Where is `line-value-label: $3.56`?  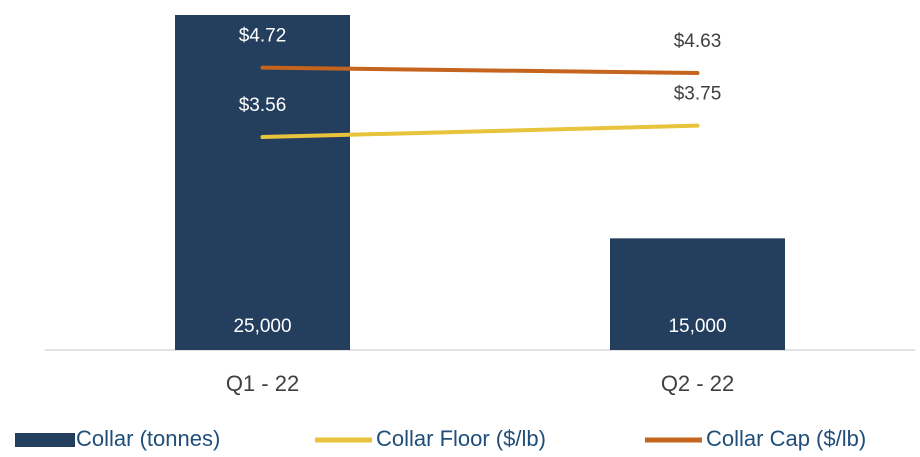
line-value-label: $3.56 is located at coordinates (263, 105).